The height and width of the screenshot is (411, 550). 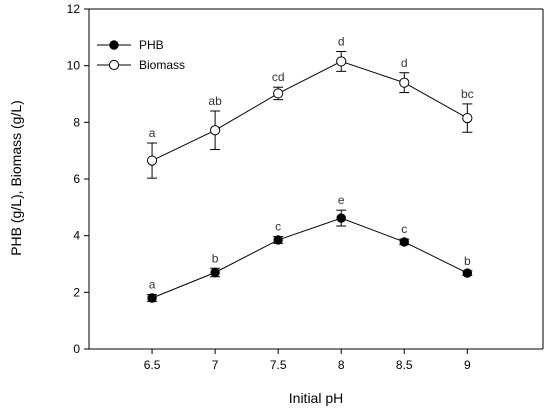 What do you see at coordinates (74, 9) in the screenshot?
I see `y-tick-label: 12` at bounding box center [74, 9].